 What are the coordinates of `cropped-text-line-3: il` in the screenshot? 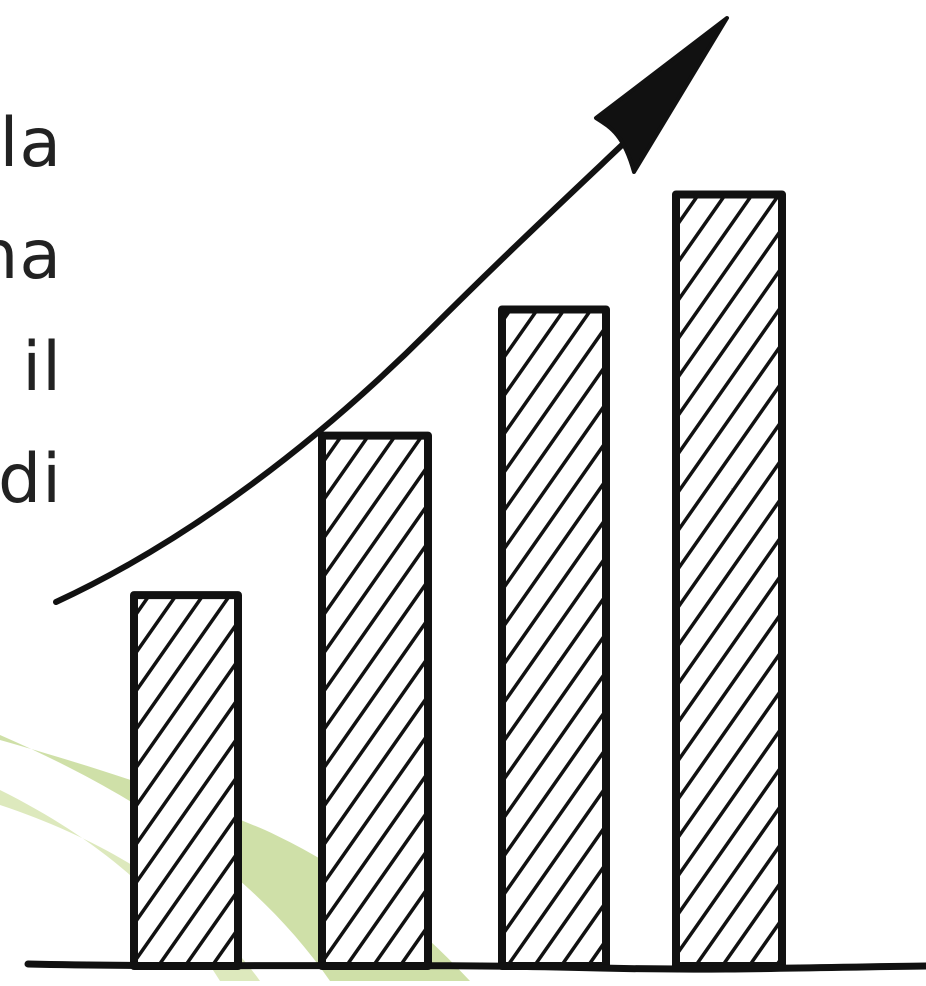 It's located at (42, 368).